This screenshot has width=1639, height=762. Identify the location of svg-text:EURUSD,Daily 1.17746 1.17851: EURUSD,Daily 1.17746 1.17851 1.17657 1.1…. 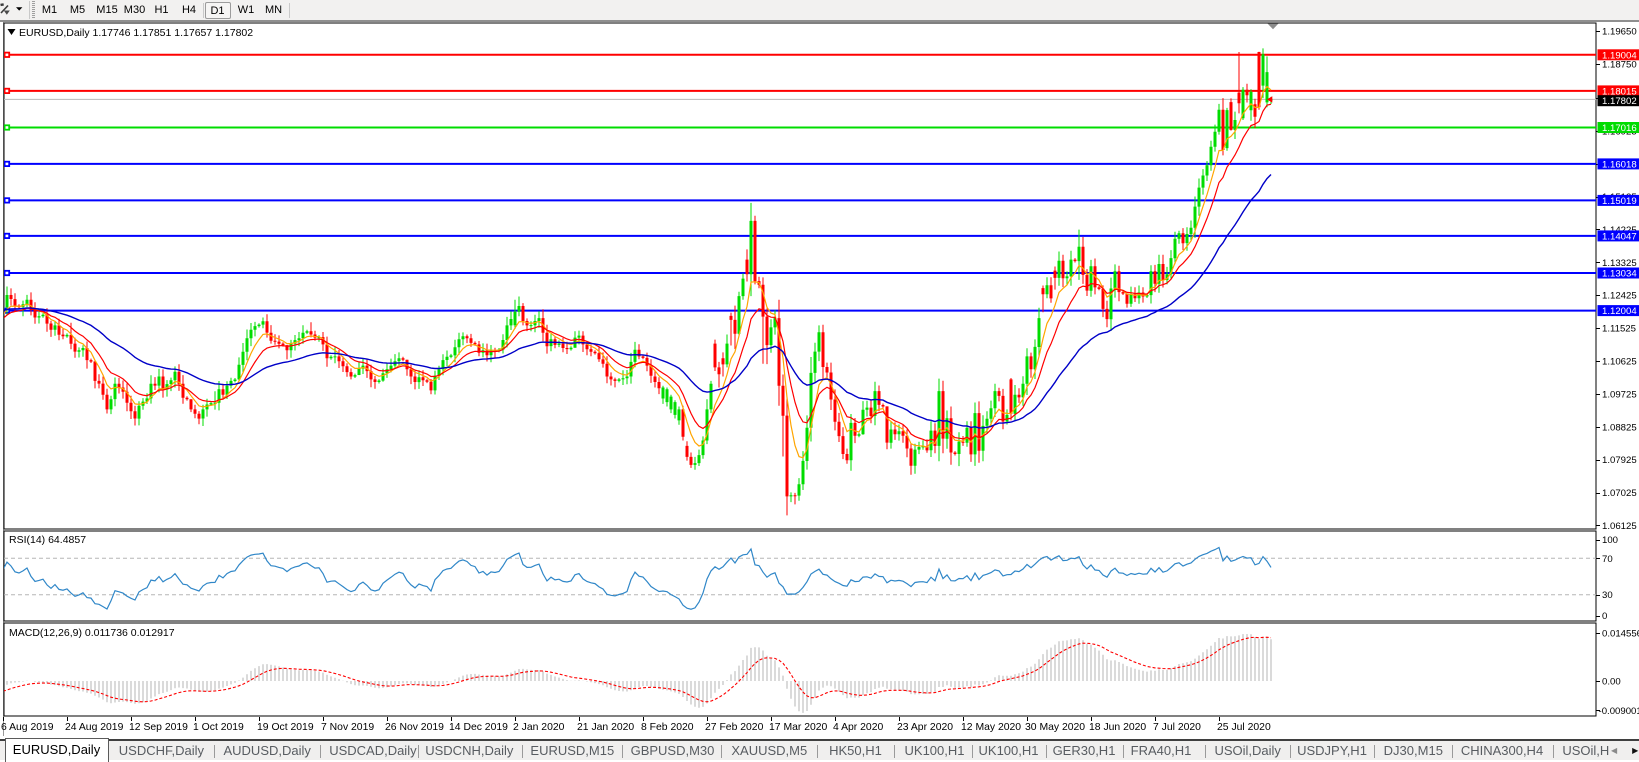
(136, 33).